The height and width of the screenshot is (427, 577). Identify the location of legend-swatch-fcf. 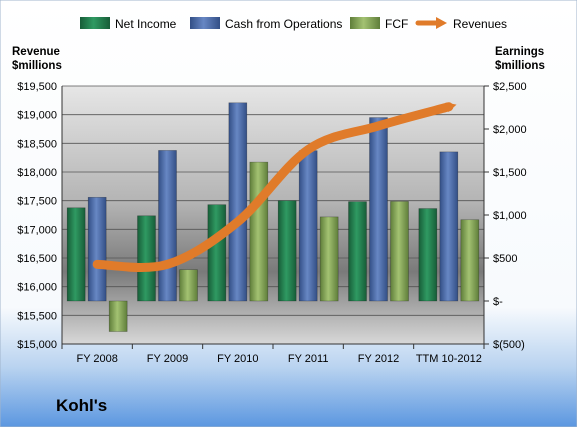
(365, 23).